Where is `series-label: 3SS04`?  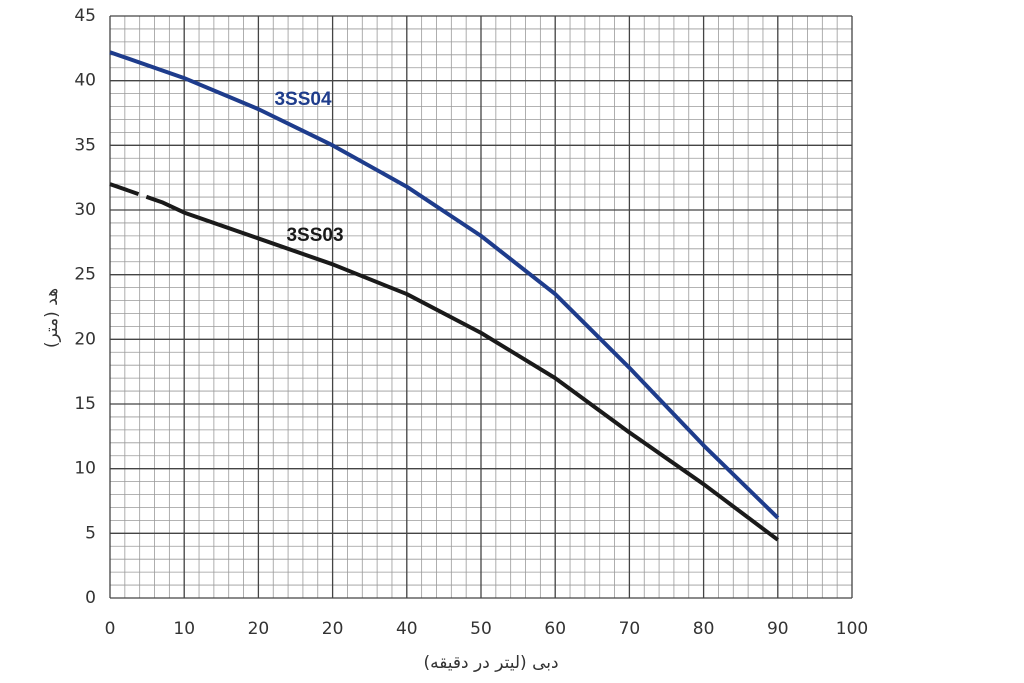 series-label: 3SS04 is located at coordinates (302, 99).